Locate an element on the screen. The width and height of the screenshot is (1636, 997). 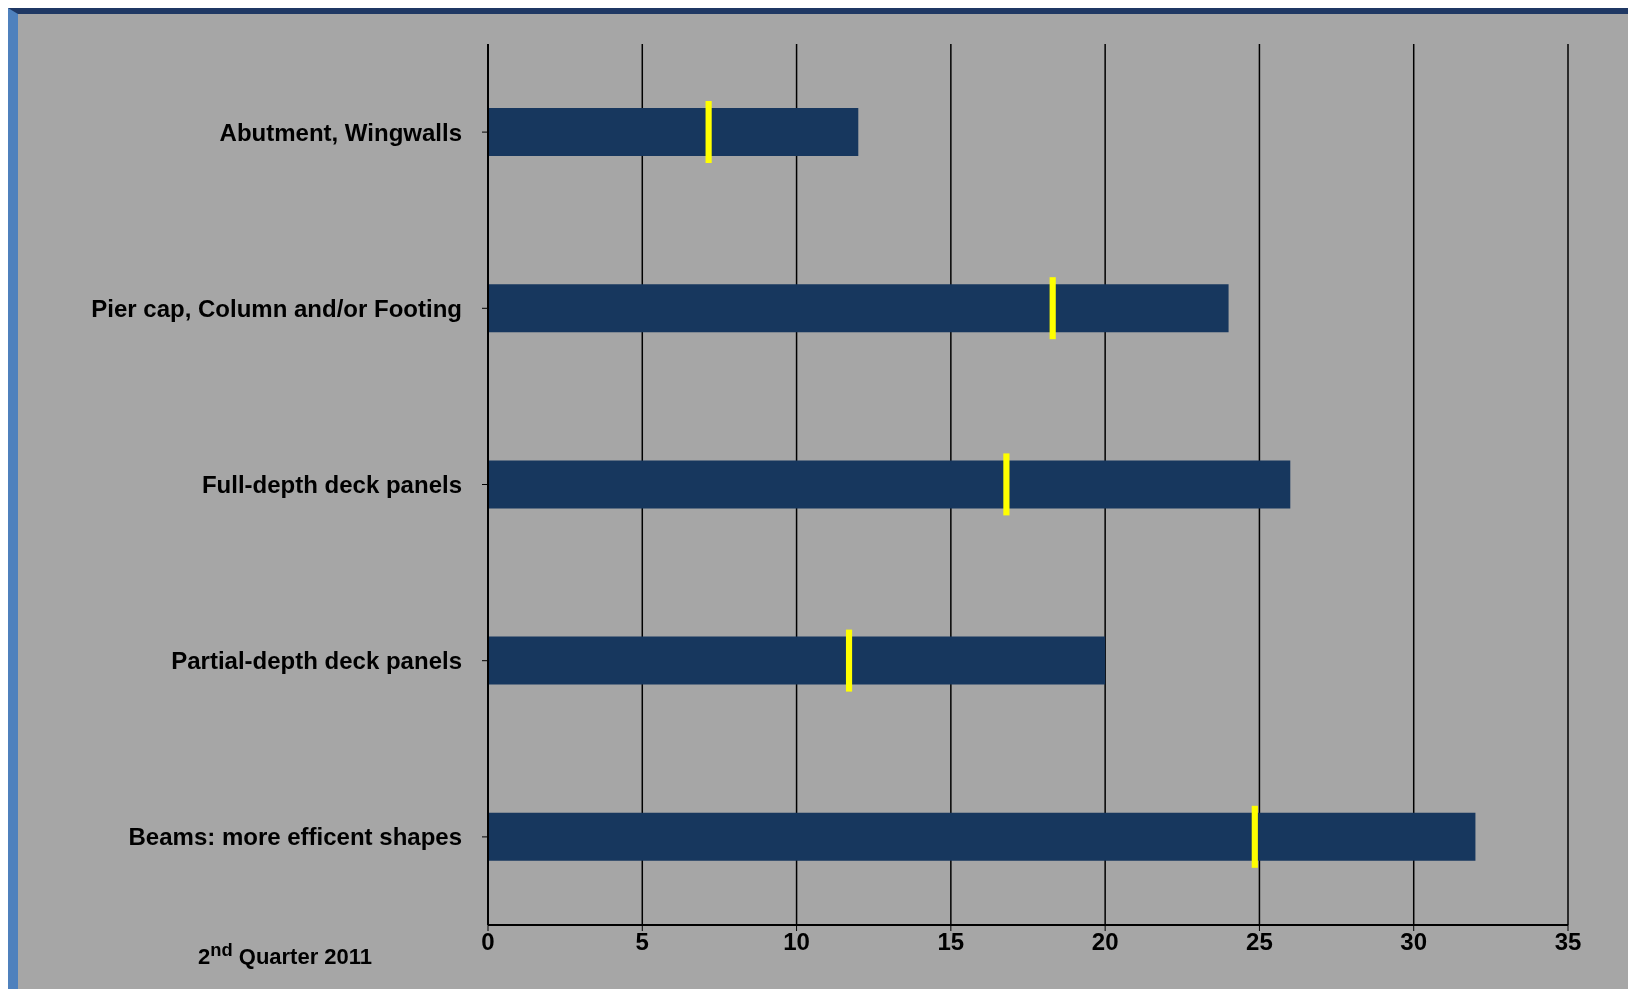
x-tick-label: 5 is located at coordinates (642, 942).